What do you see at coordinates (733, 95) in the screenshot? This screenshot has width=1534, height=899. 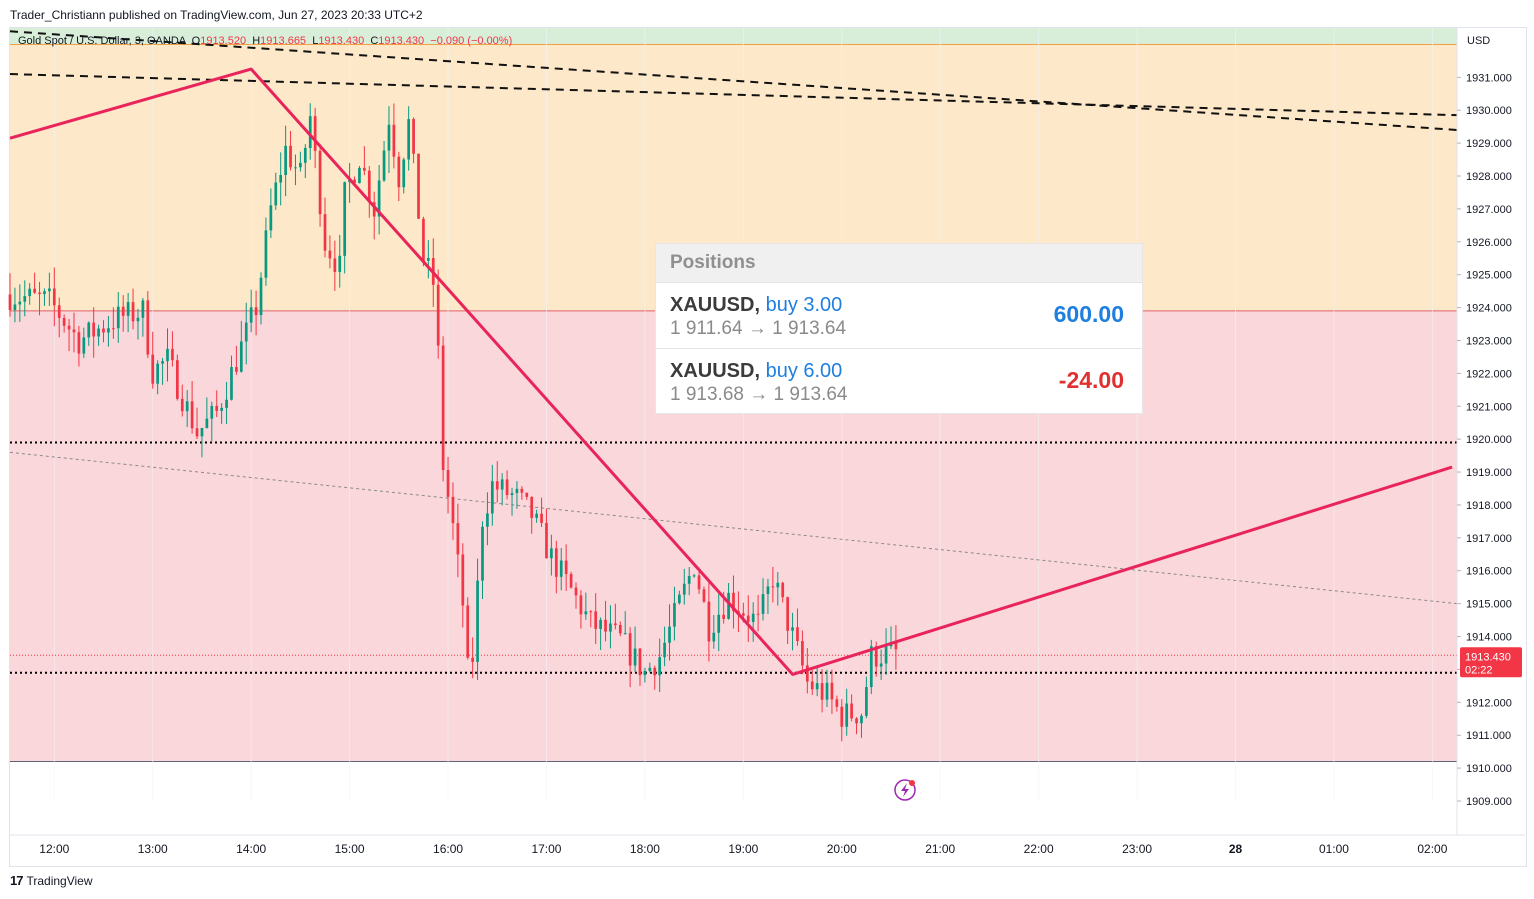 I see `dashed-trendline` at bounding box center [733, 95].